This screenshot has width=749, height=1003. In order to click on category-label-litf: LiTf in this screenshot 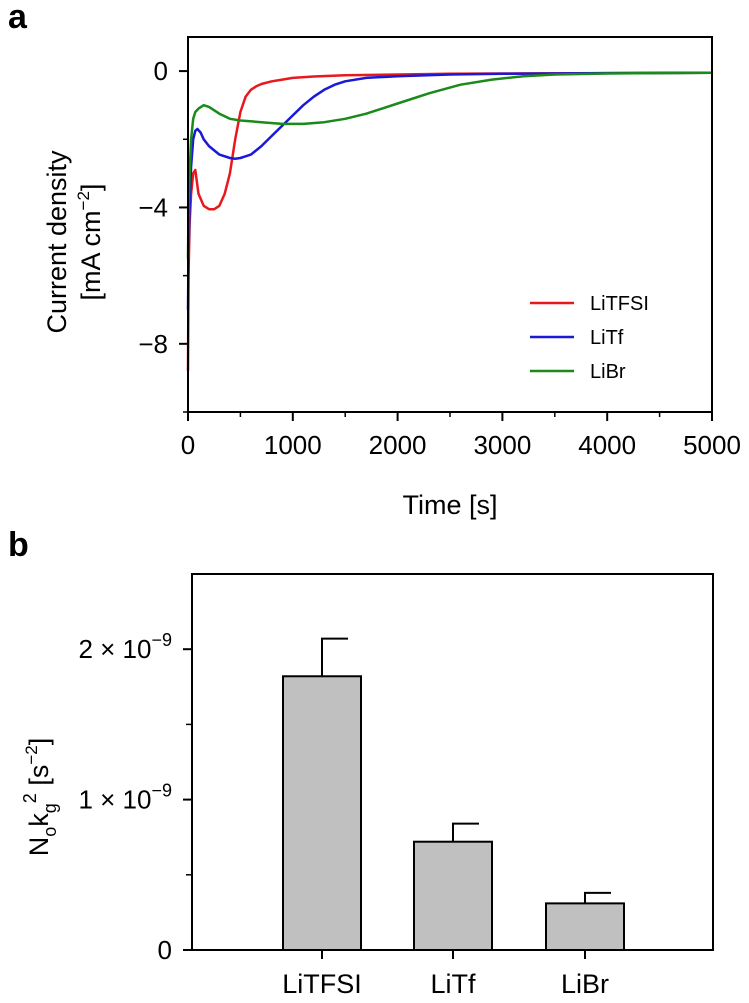, I will do `click(453, 984)`.